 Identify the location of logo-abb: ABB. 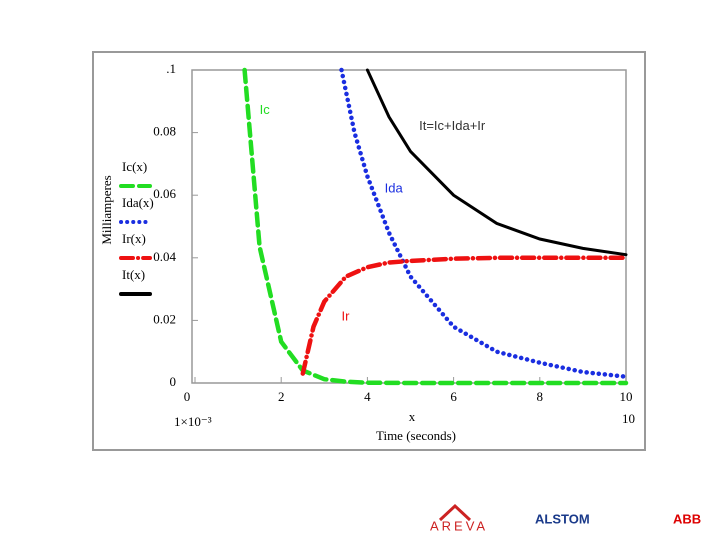
(687, 518).